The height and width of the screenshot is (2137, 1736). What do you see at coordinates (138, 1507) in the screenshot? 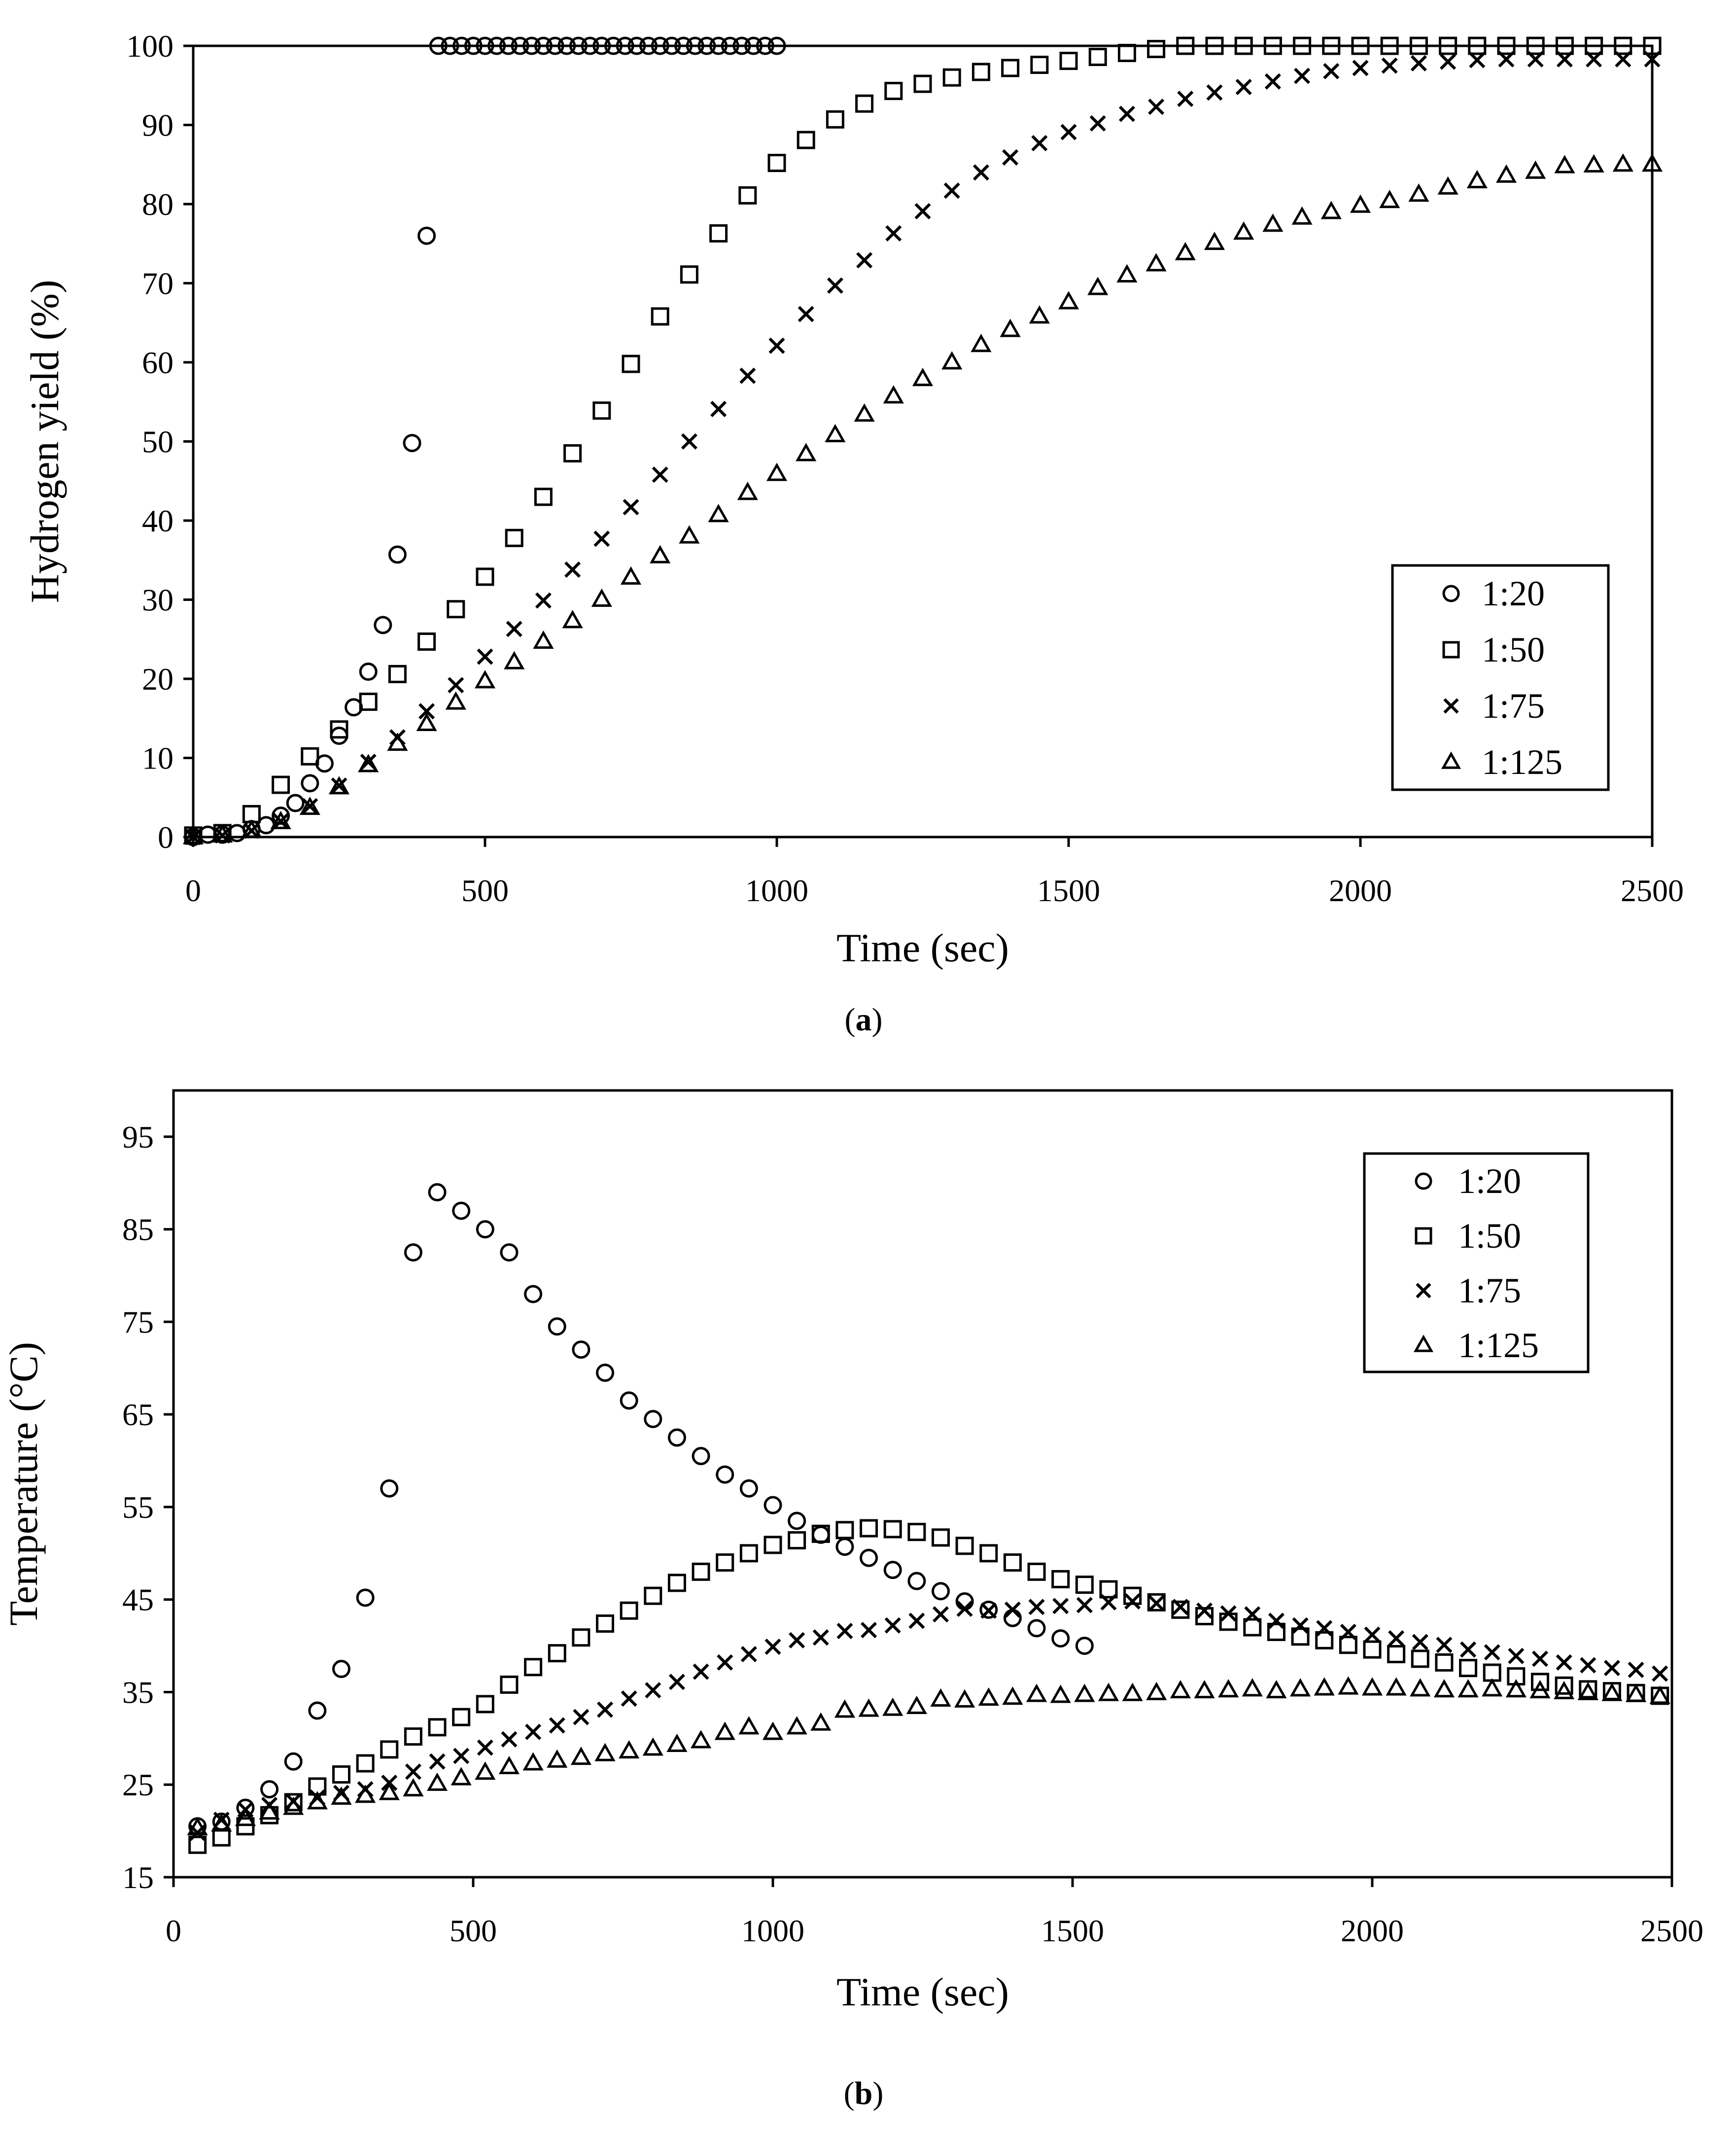
I see `y-tick-label: 55` at bounding box center [138, 1507].